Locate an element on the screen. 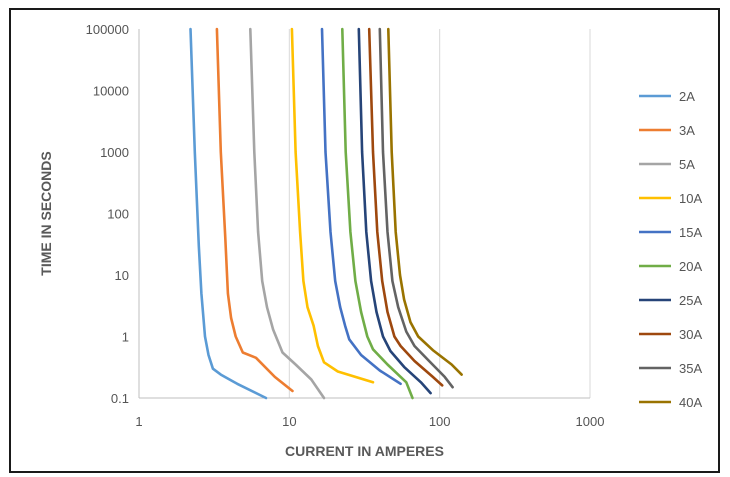 Image resolution: width=730 pixels, height=477 pixels. legend-label: 5A is located at coordinates (687, 164).